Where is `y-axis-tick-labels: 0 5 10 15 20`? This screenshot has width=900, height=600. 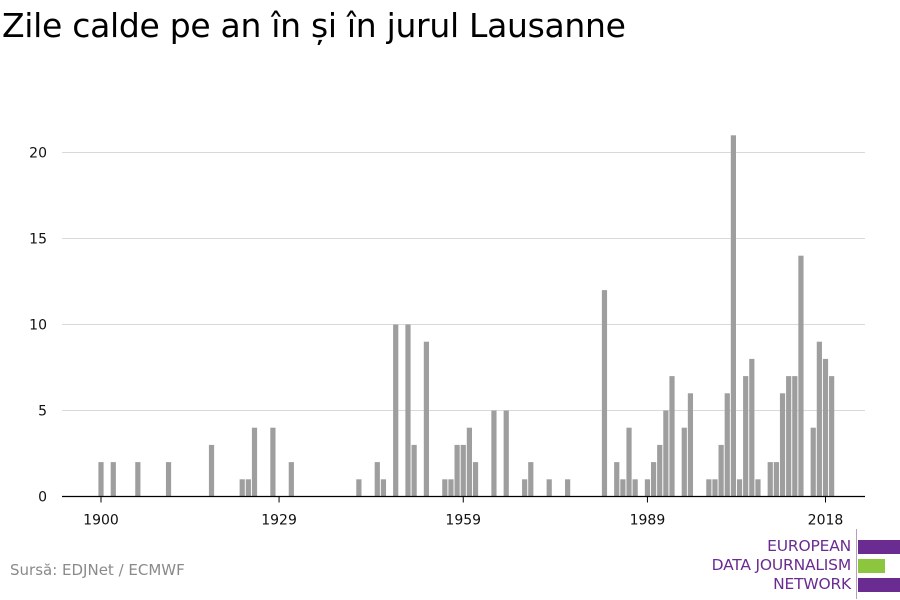 y-axis-tick-labels: 0 5 10 15 20 is located at coordinates (38, 326).